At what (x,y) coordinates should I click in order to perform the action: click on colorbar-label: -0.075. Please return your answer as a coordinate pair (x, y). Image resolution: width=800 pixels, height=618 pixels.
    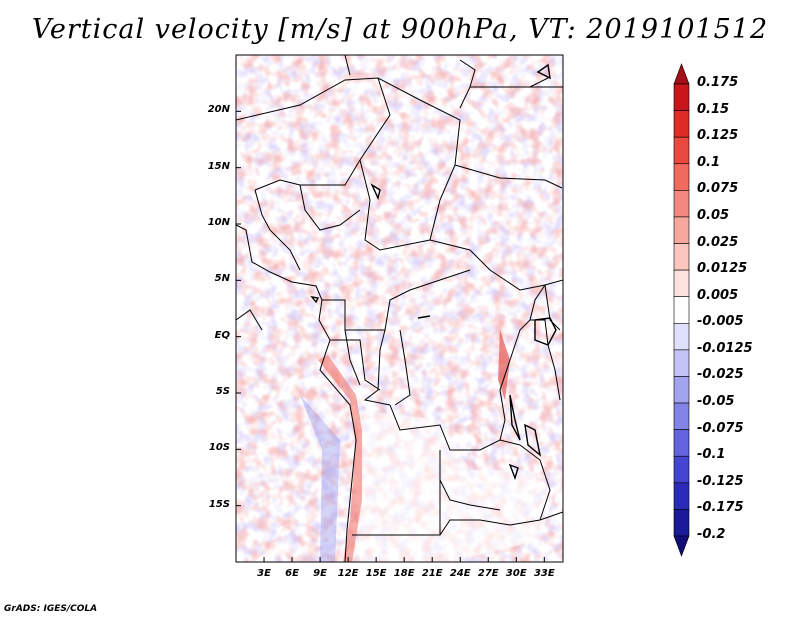
    Looking at the image, I should click on (720, 428).